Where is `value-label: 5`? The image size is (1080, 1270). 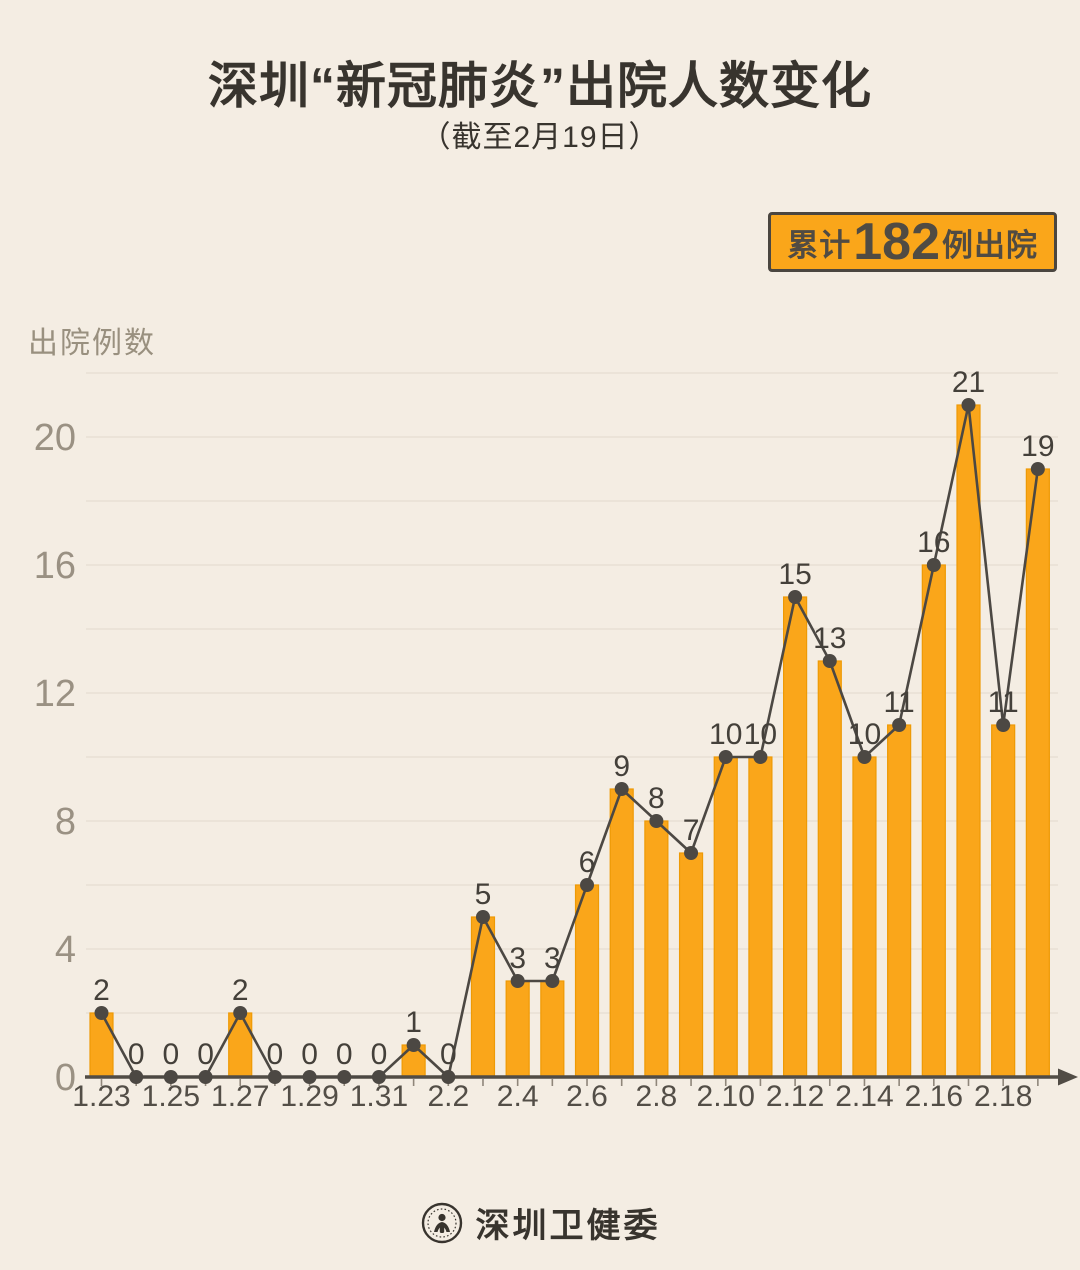
value-label: 5 is located at coordinates (483, 894).